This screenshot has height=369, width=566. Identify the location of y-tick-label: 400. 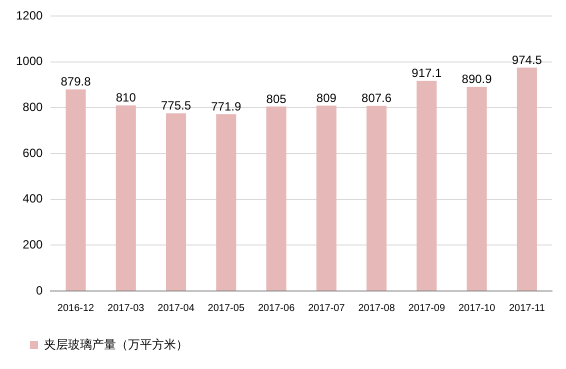
(33, 199).